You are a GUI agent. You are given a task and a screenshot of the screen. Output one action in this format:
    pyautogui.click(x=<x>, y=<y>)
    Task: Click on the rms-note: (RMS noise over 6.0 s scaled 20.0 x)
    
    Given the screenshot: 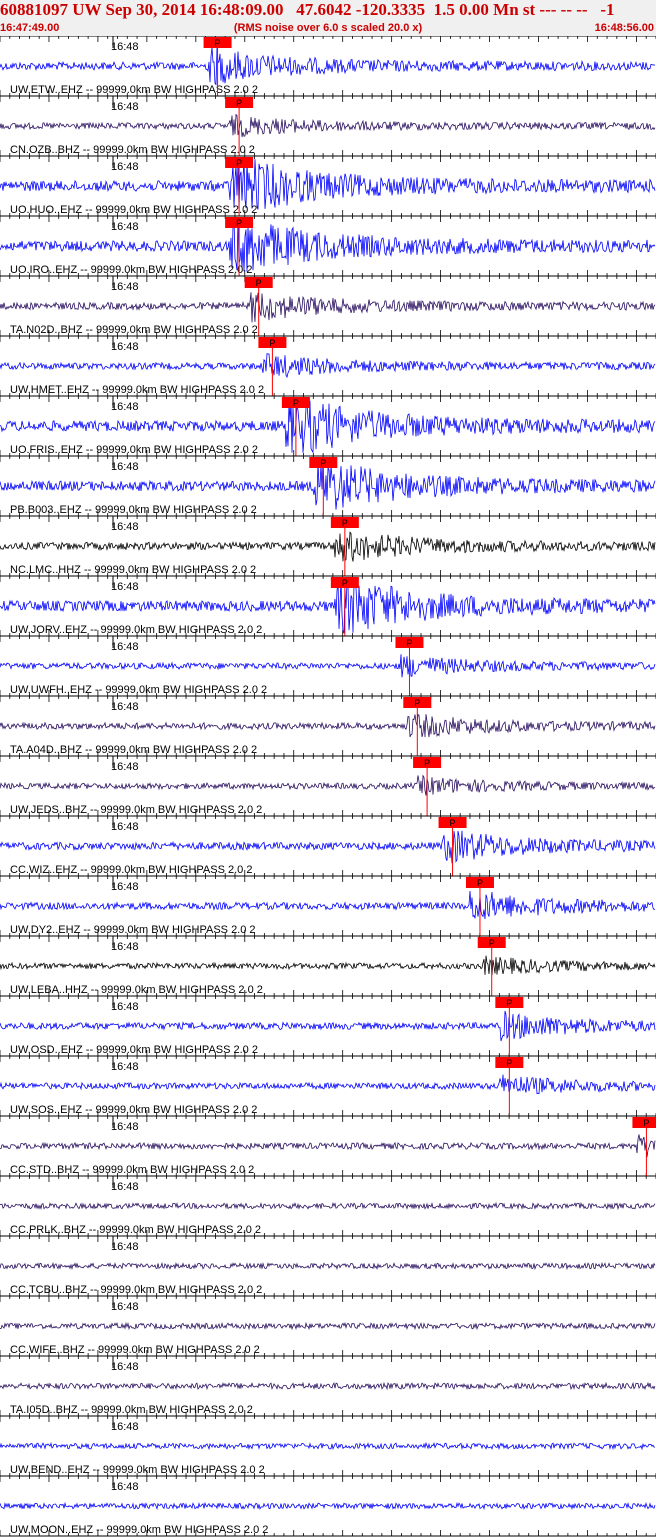 What is the action you would take?
    pyautogui.click(x=328, y=28)
    